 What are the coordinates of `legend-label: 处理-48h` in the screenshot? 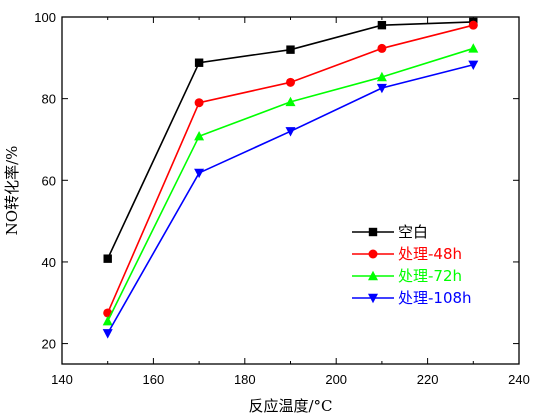 It's located at (430, 254).